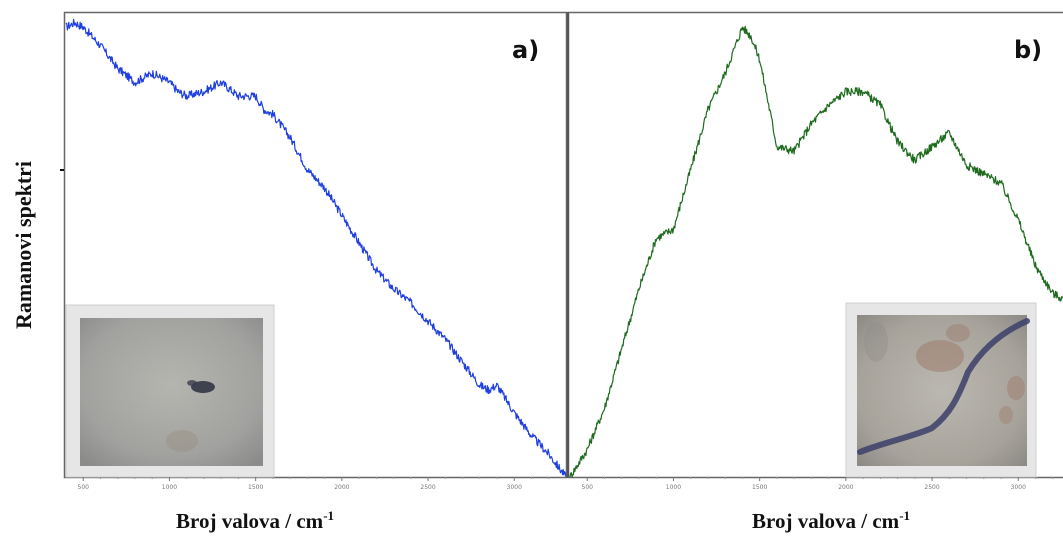 This screenshot has height=541, width=1063. I want to click on inset-image-a, so click(170, 391).